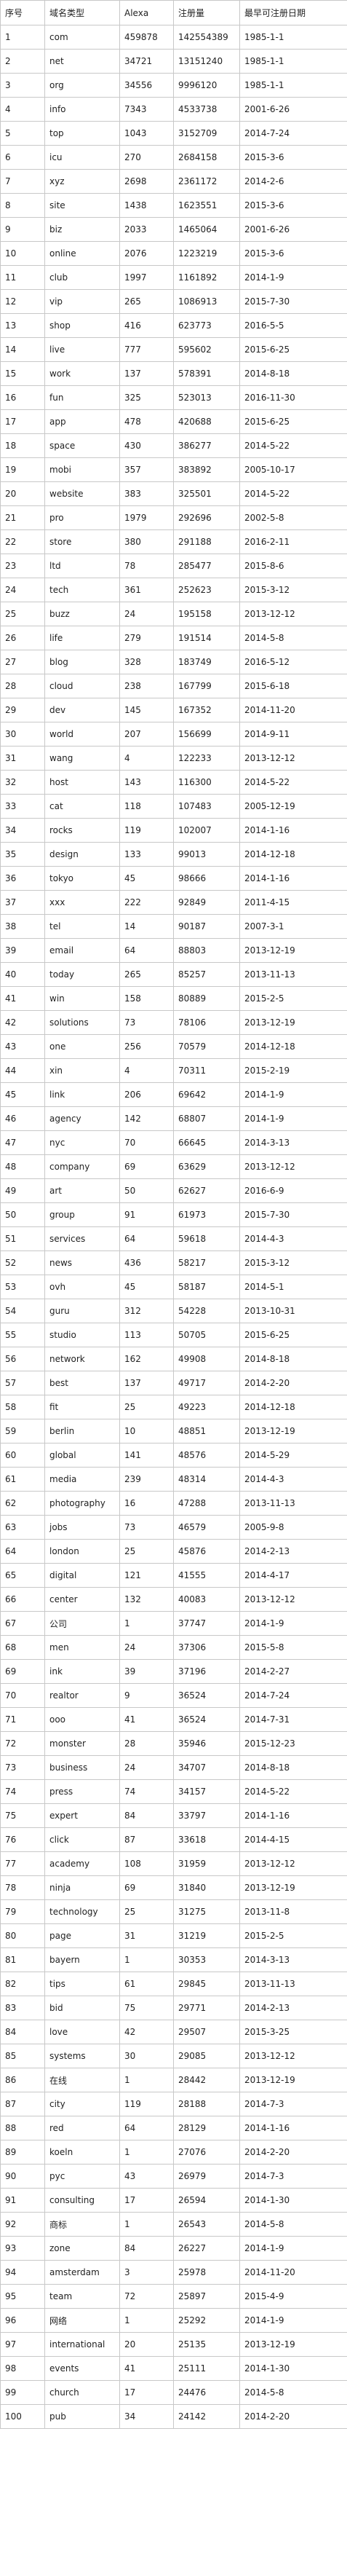  What do you see at coordinates (293, 1911) in the screenshot?
I see `cell-earliest-date: 2013-11-8` at bounding box center [293, 1911].